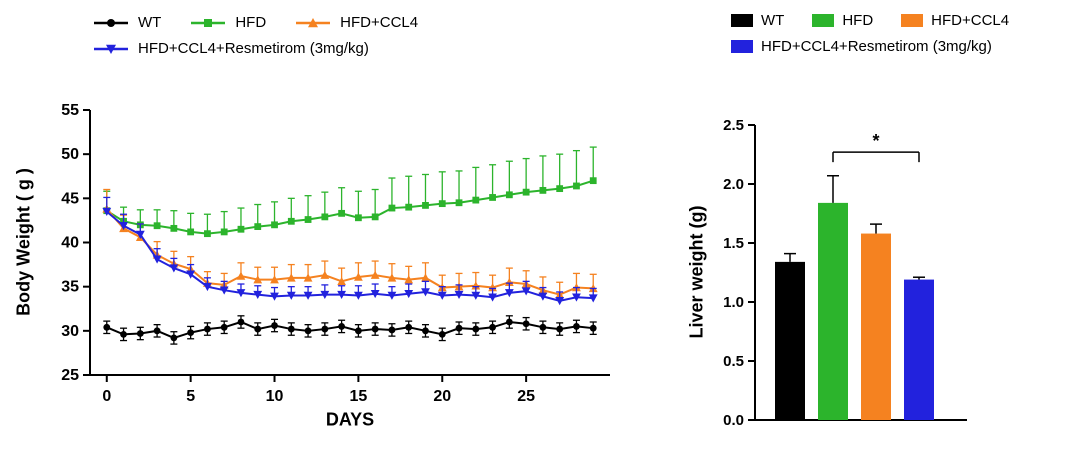 This screenshot has width=1076, height=454. I want to click on legend-label: HFD+CCL4+Resmetirom (3mg/kg), so click(253, 48).